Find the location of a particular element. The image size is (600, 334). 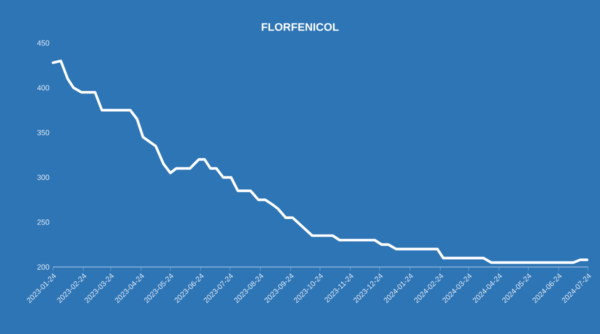

chart-title: FLORFENICOL is located at coordinates (300, 27).